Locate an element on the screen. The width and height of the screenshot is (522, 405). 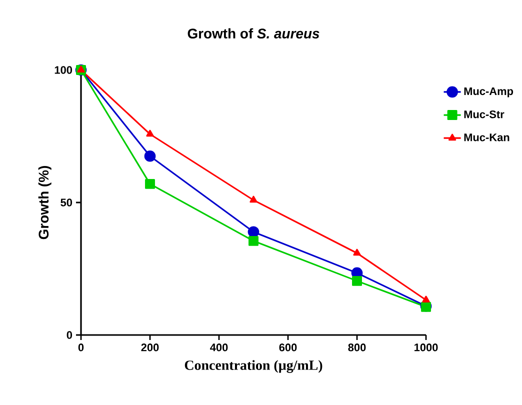
legend-label: Muc-Kan is located at coordinates (487, 138).